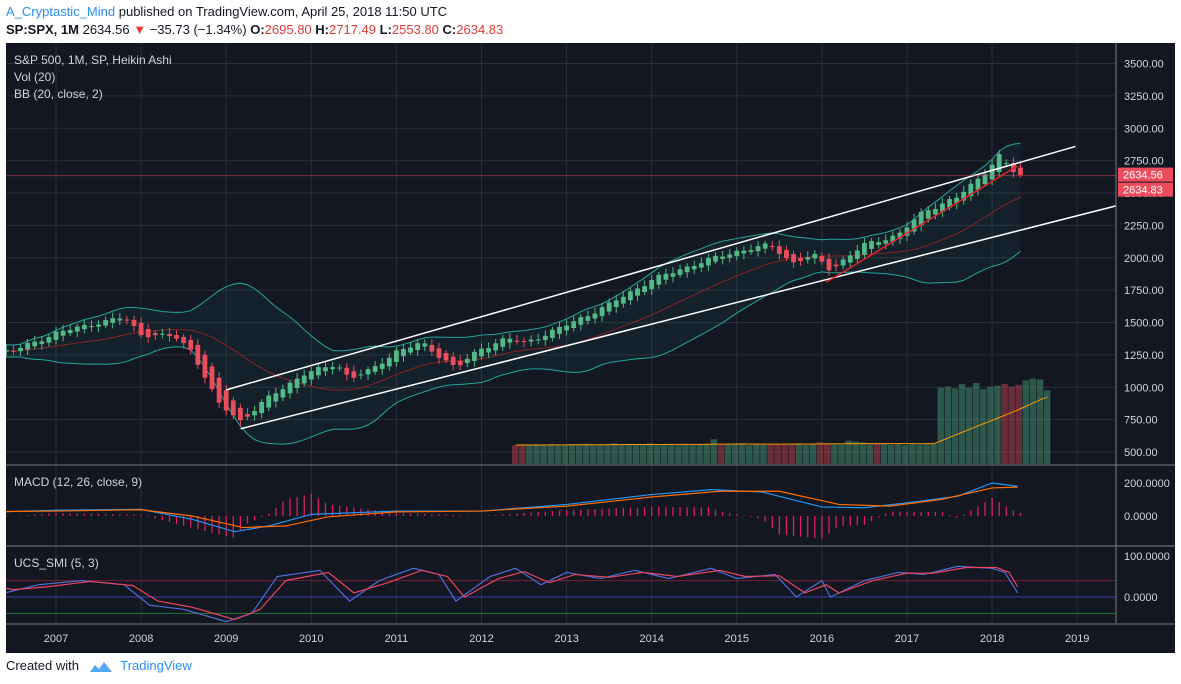  Describe the element at coordinates (511, 510) in the screenshot. I see `macd-pane` at that location.